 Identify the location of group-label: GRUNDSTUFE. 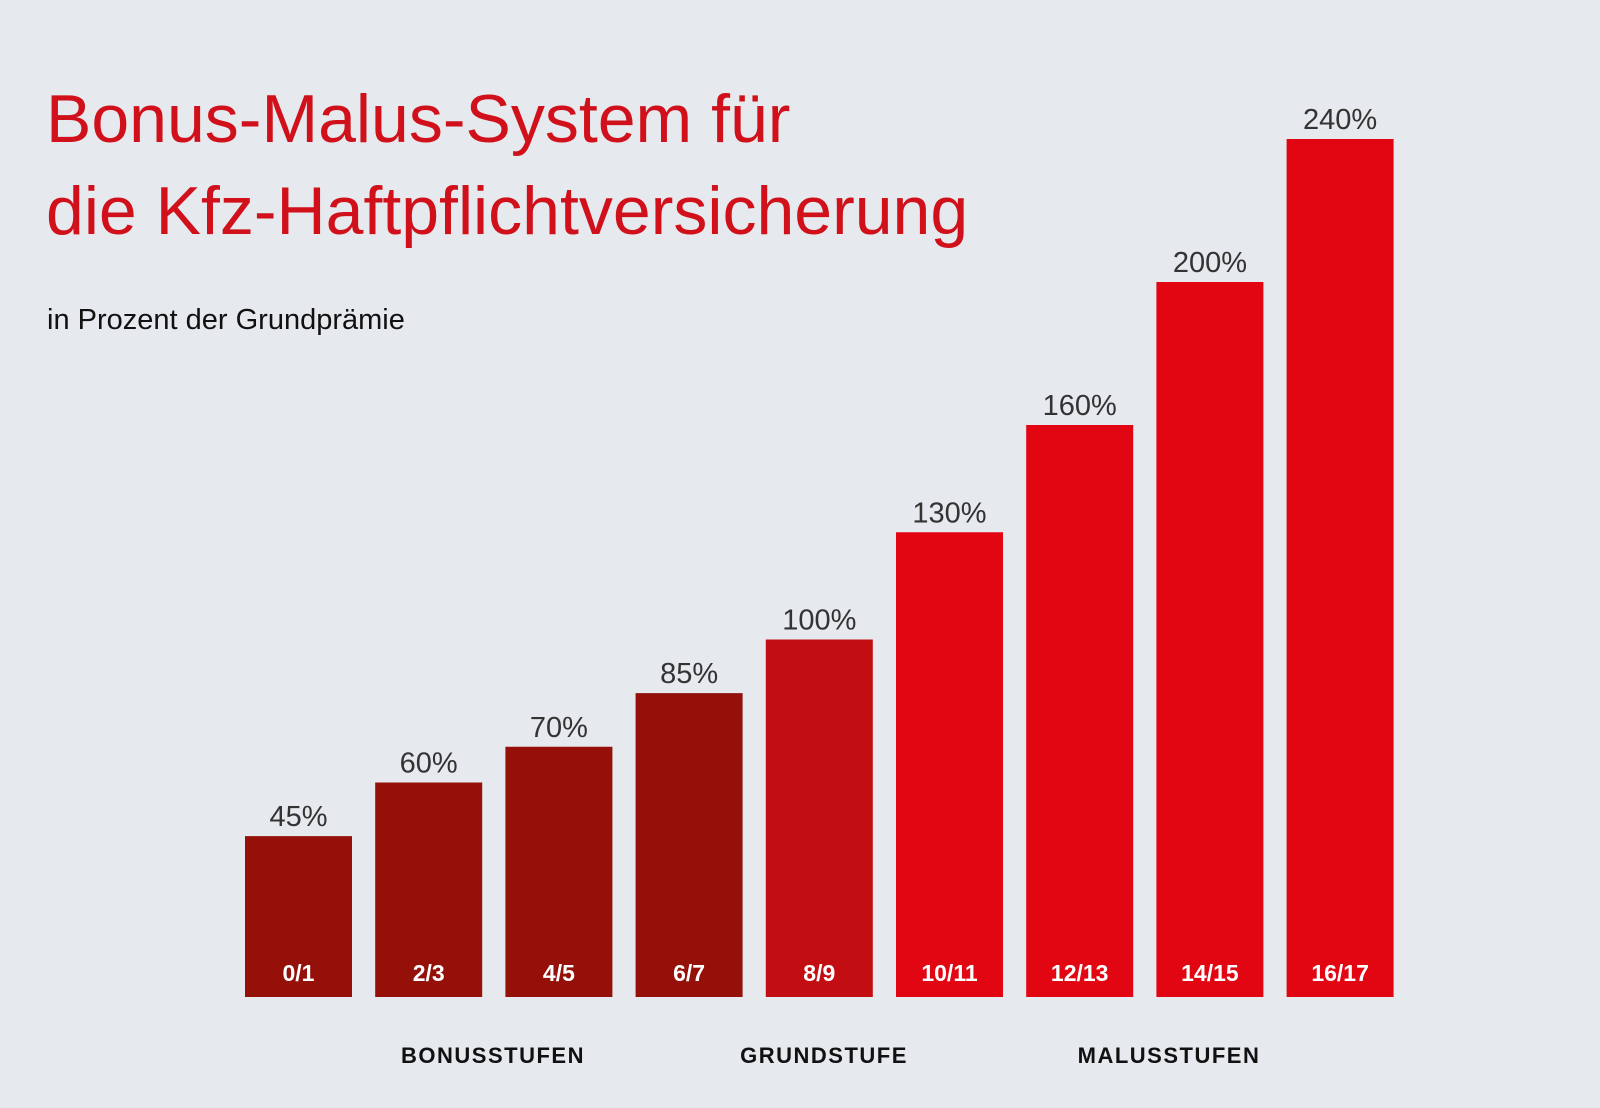
(824, 1055).